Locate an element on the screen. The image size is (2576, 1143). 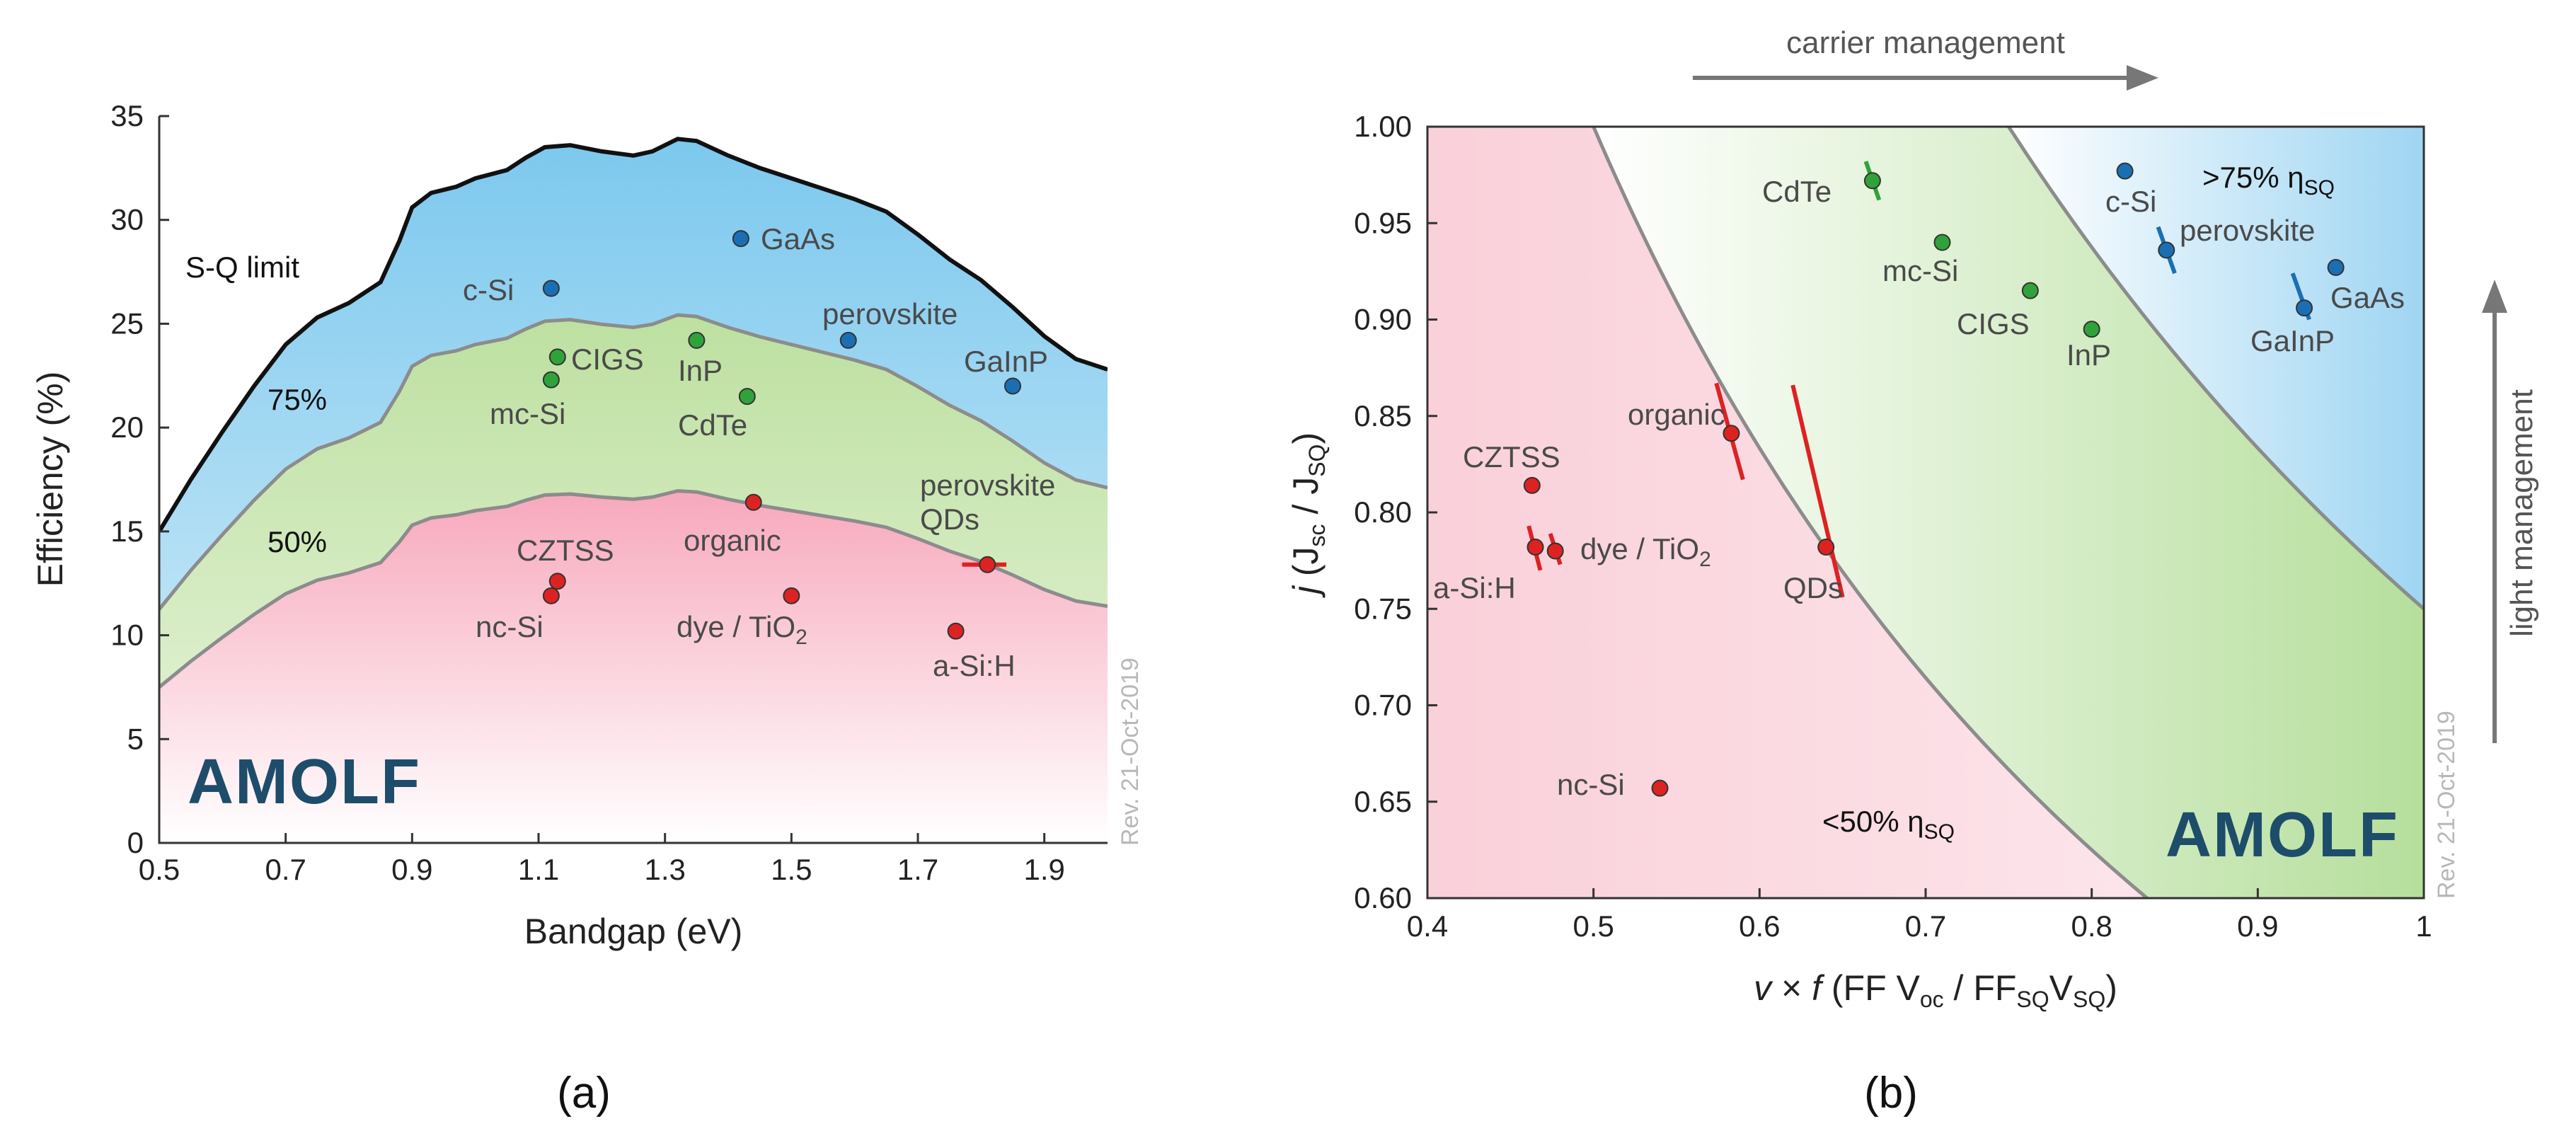
y-axis-label-b: j (Jsc / JSQ) is located at coordinates (1308, 515).